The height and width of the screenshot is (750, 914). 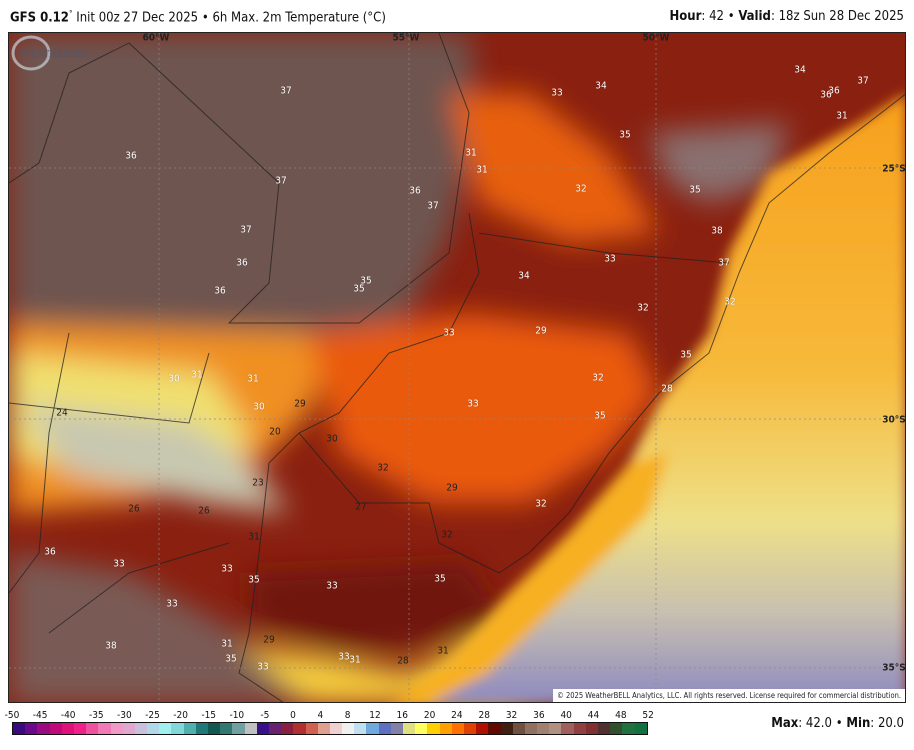 What do you see at coordinates (403, 661) in the screenshot?
I see `temperature-label: 28` at bounding box center [403, 661].